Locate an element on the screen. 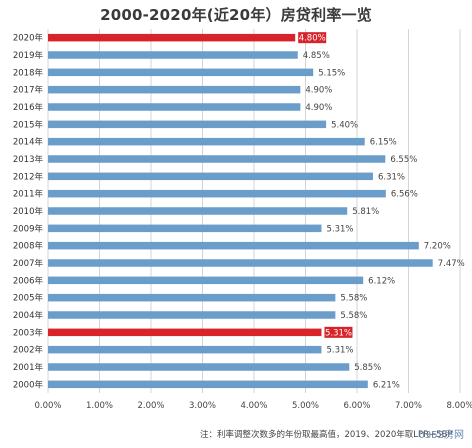 The image size is (472, 448). value-label: 6.12% is located at coordinates (381, 281).